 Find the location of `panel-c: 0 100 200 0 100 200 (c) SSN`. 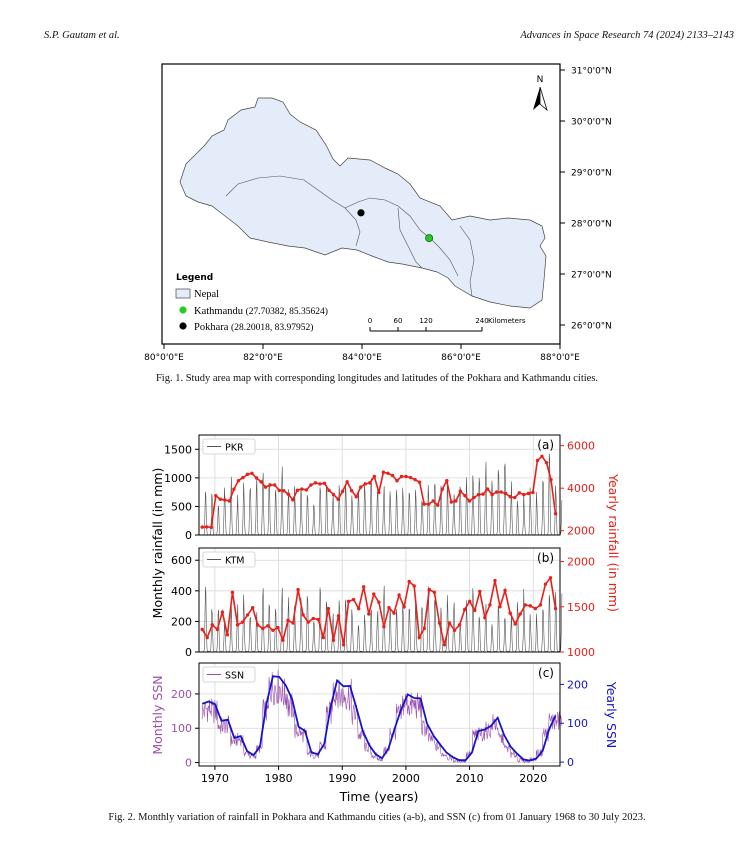

panel-c: 0 100 200 0 100 200 (c) SSN is located at coordinates (379, 716).